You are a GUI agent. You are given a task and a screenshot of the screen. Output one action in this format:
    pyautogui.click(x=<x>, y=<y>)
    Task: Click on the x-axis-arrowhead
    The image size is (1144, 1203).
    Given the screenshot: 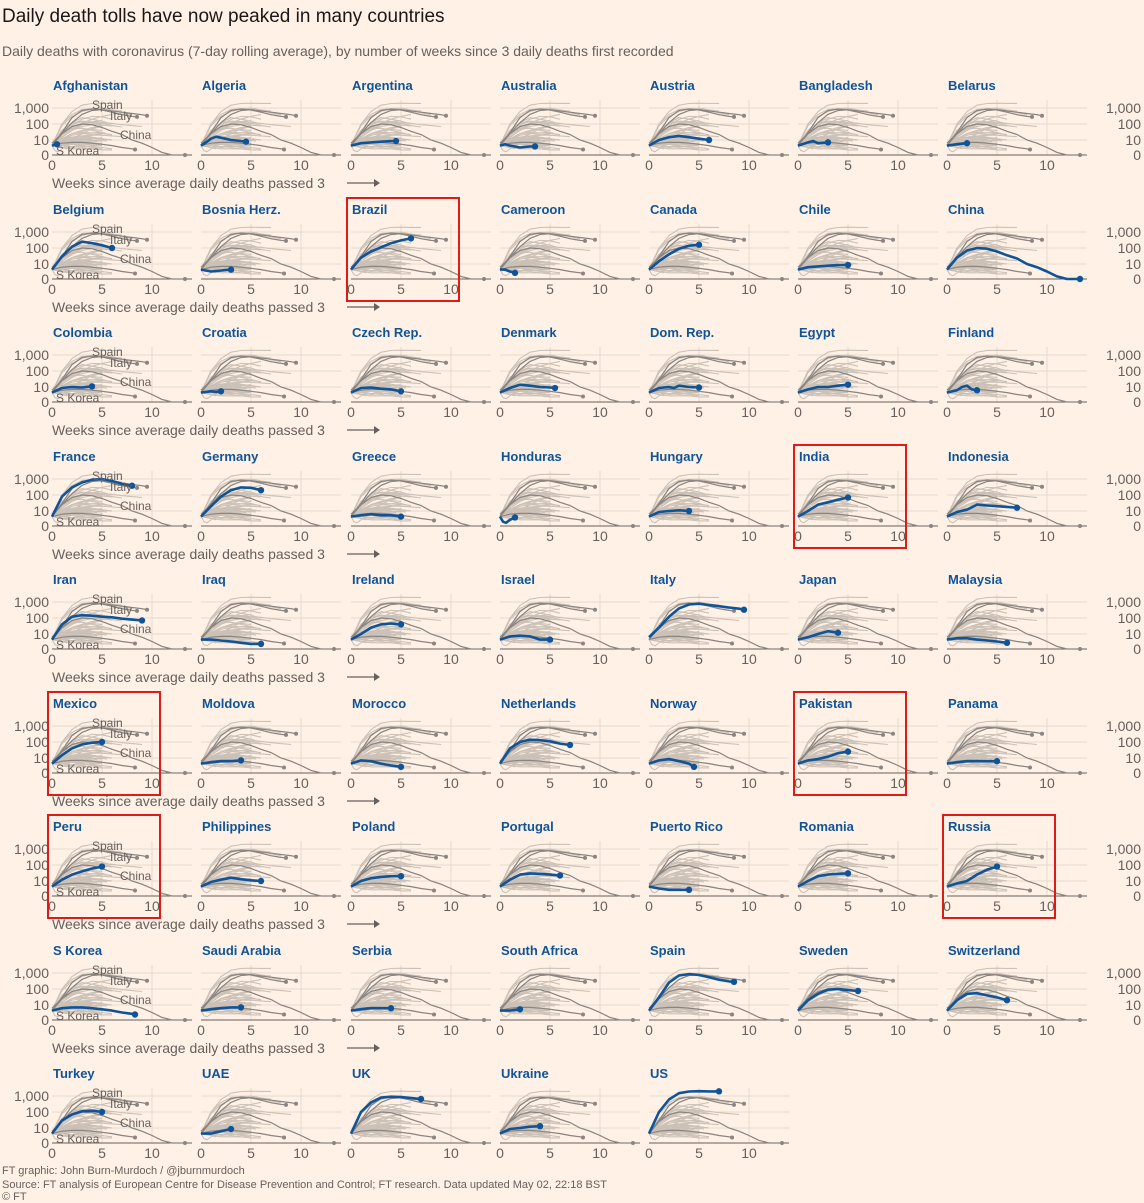 What is the action you would take?
    pyautogui.click(x=377, y=307)
    